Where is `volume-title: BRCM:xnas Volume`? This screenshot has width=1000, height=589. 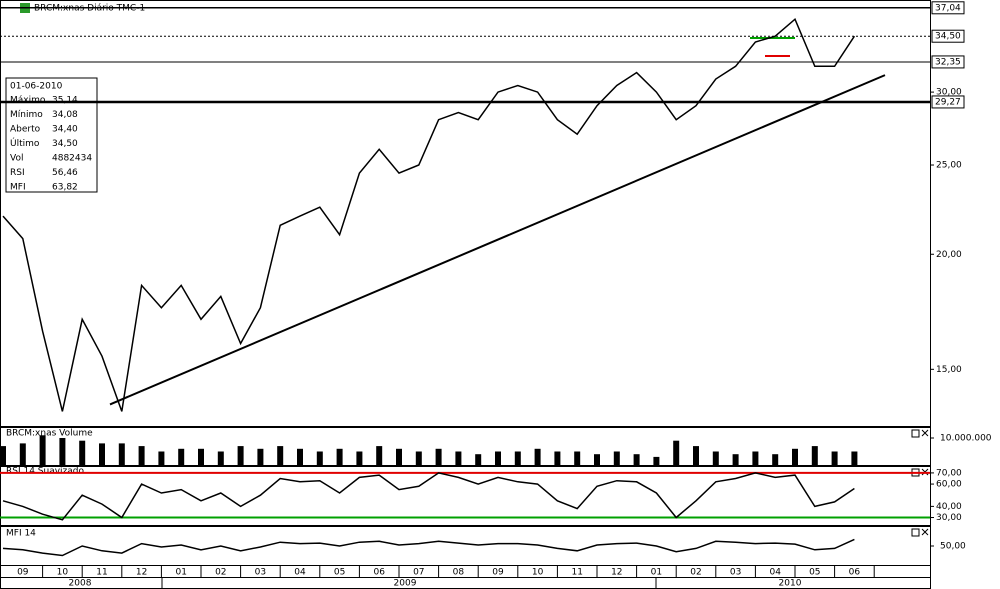
volume-title: BRCM:xnas Volume is located at coordinates (49, 434).